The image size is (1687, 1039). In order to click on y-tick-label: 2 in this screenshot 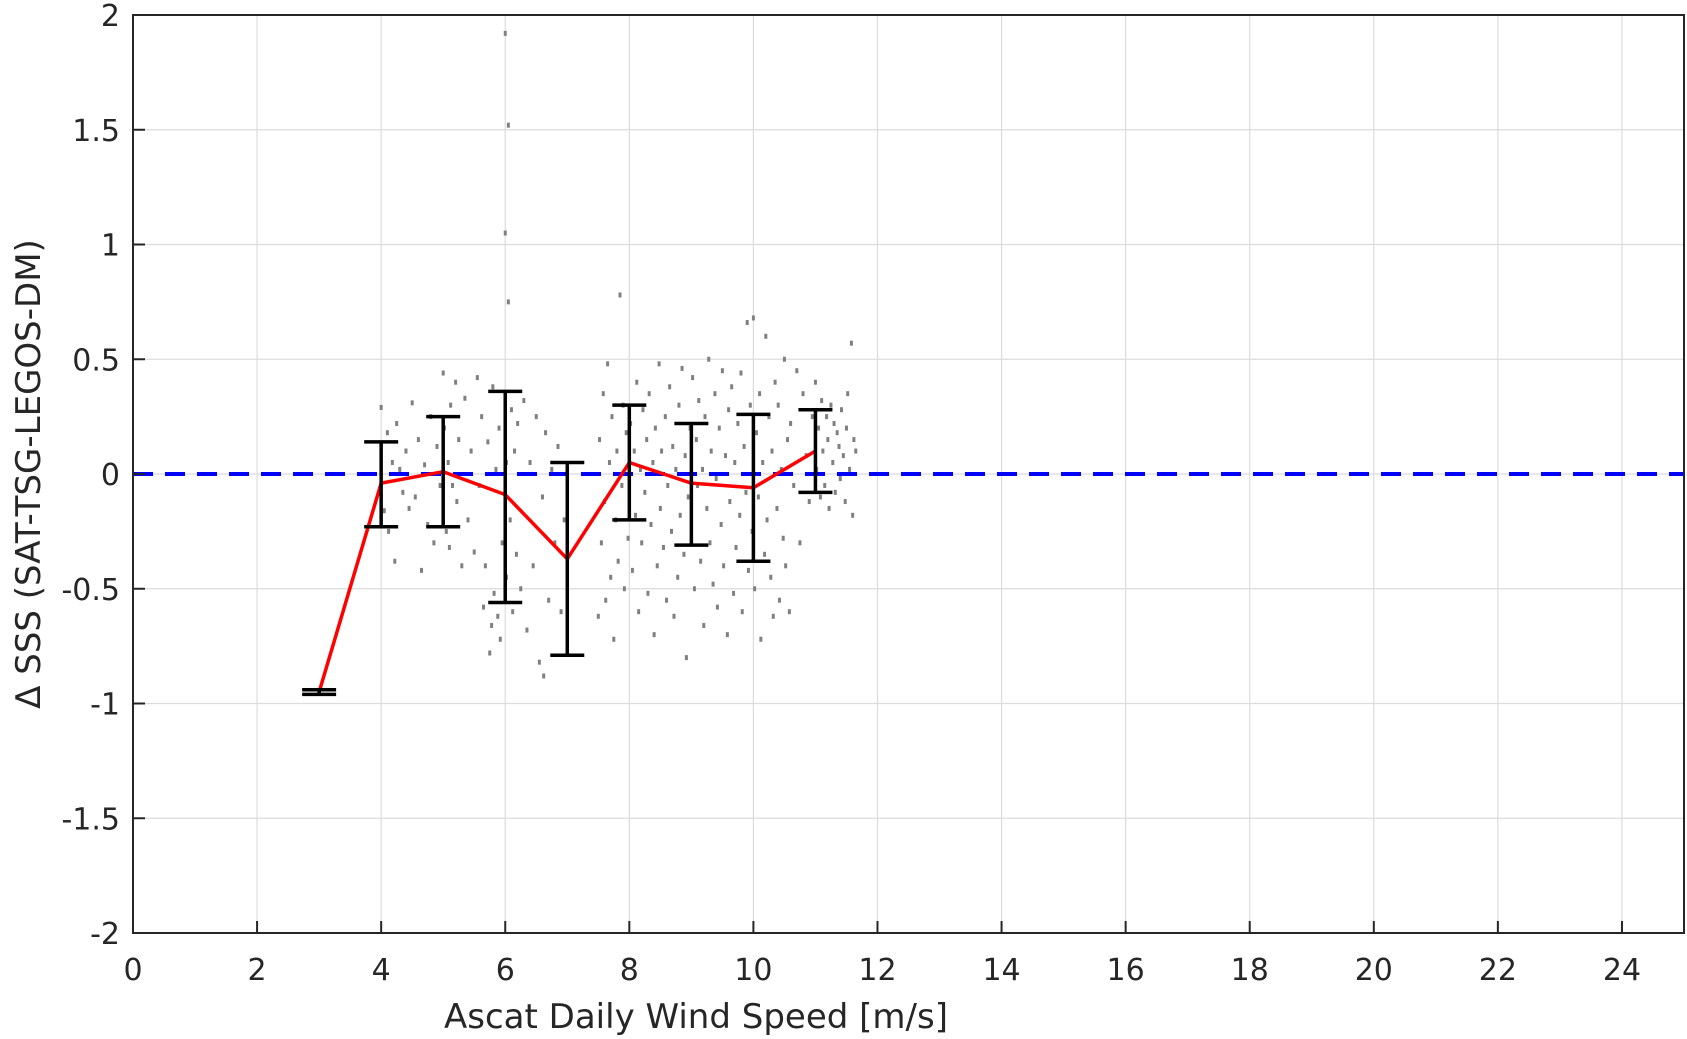, I will do `click(110, 17)`.